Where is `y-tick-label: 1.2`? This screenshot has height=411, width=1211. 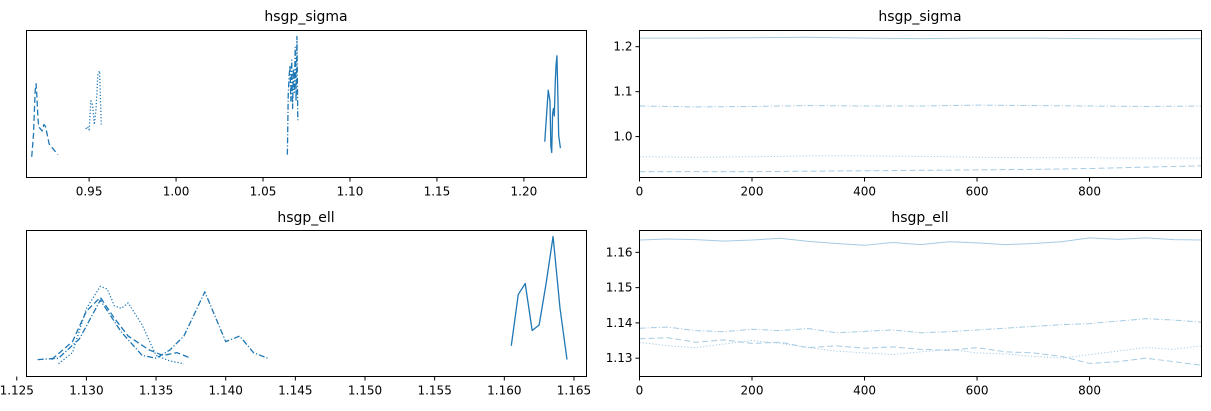
y-tick-label: 1.2 is located at coordinates (622, 47).